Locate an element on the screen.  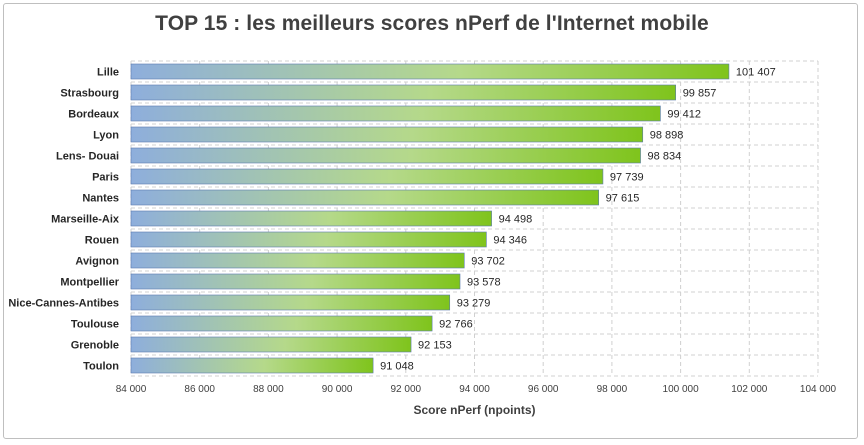
category-label: Avignon is located at coordinates (97, 262).